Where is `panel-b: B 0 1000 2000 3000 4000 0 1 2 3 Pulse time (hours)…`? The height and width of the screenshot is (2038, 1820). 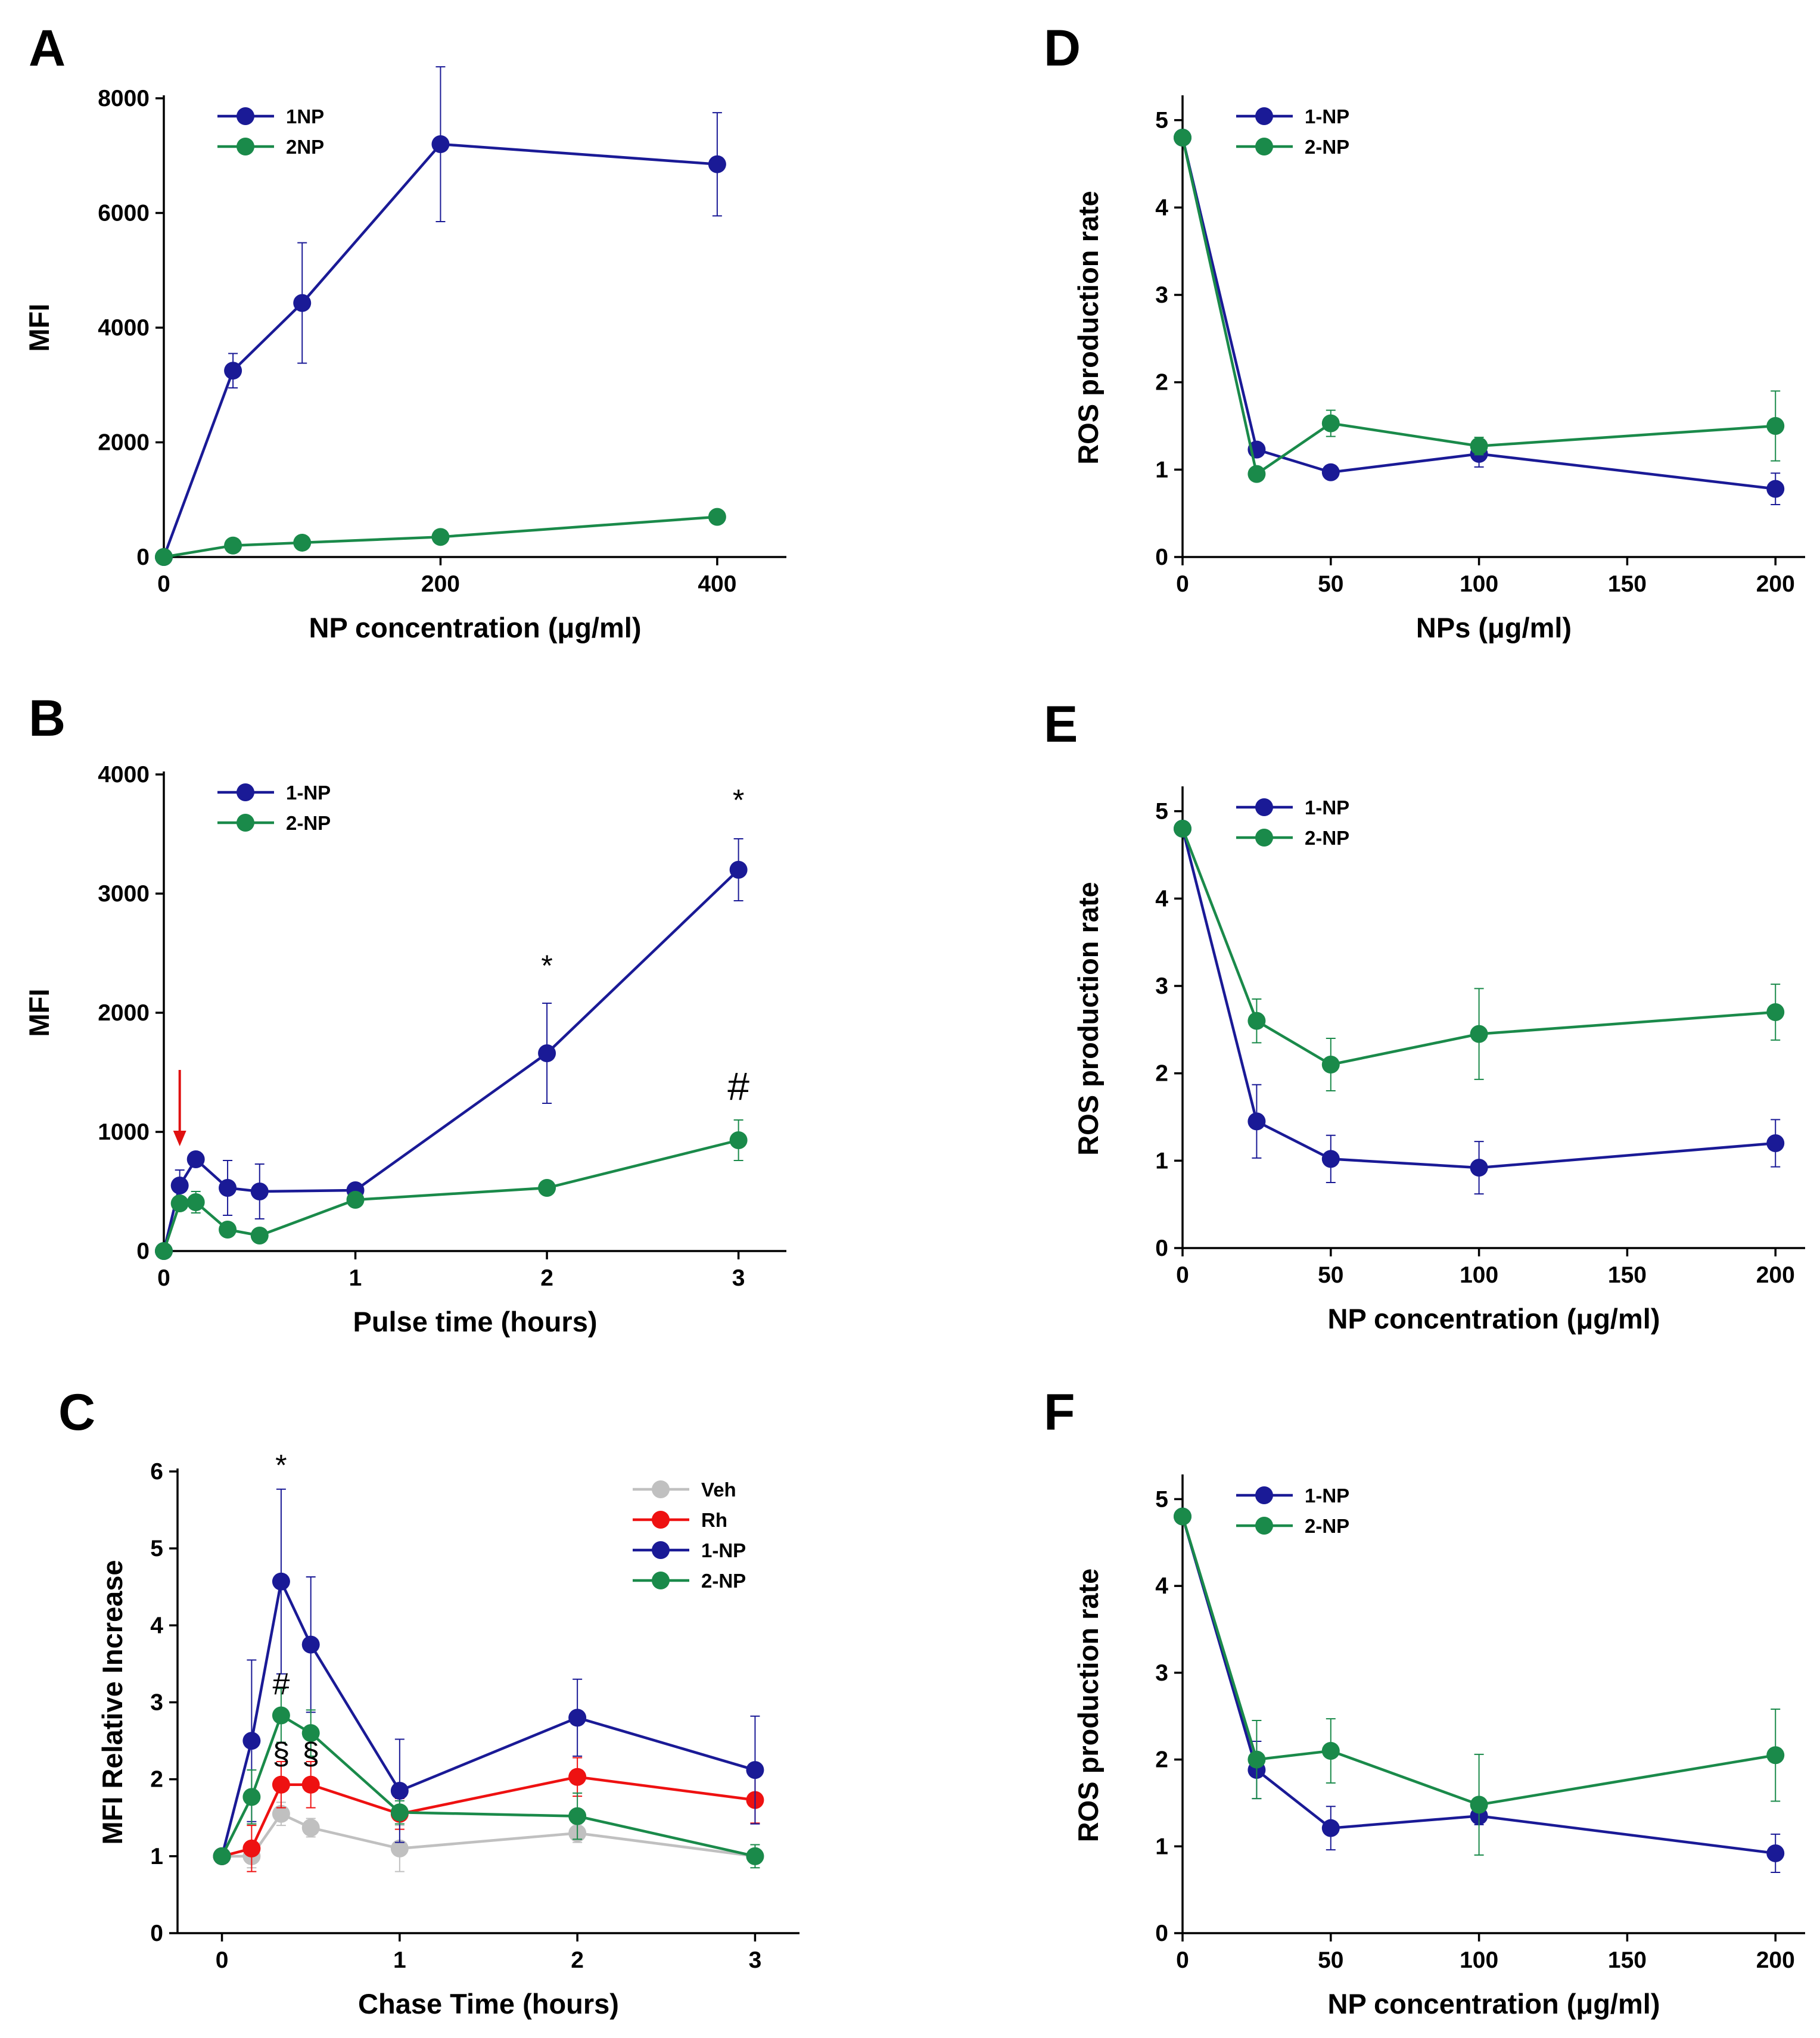
panel-b: B 0 1000 2000 3000 4000 0 1 2 3 Pulse time (hours)… is located at coordinates (404, 1014).